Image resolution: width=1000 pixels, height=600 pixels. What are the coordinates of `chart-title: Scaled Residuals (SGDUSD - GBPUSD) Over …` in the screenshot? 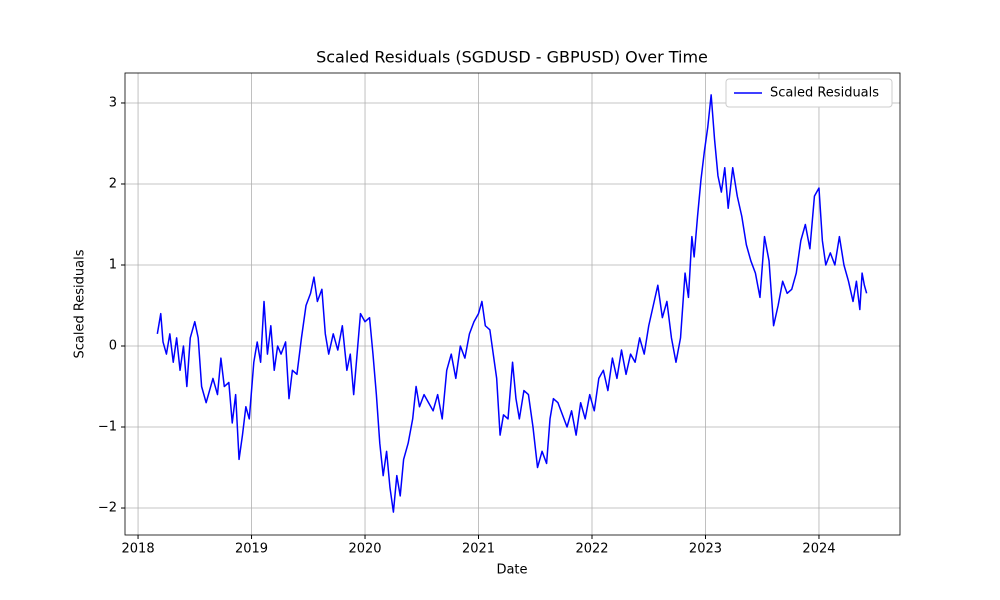 It's located at (512, 57).